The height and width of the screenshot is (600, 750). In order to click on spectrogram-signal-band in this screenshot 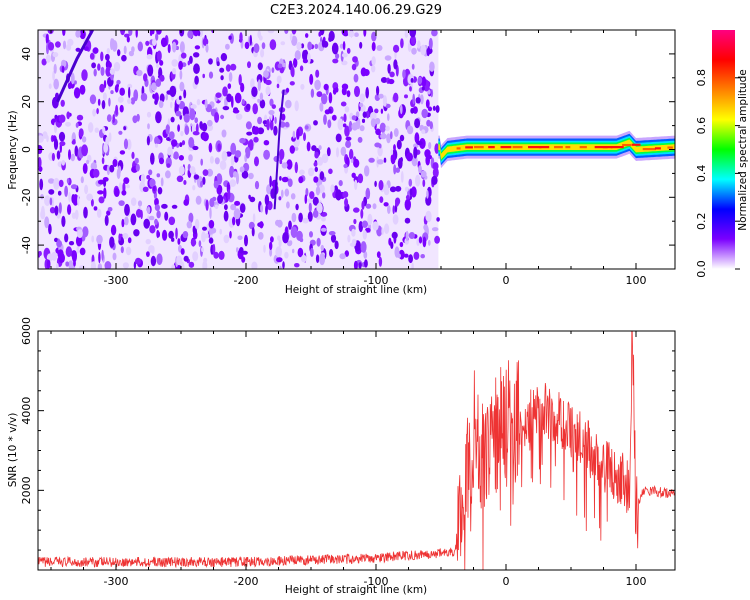, I will do `click(556, 149)`.